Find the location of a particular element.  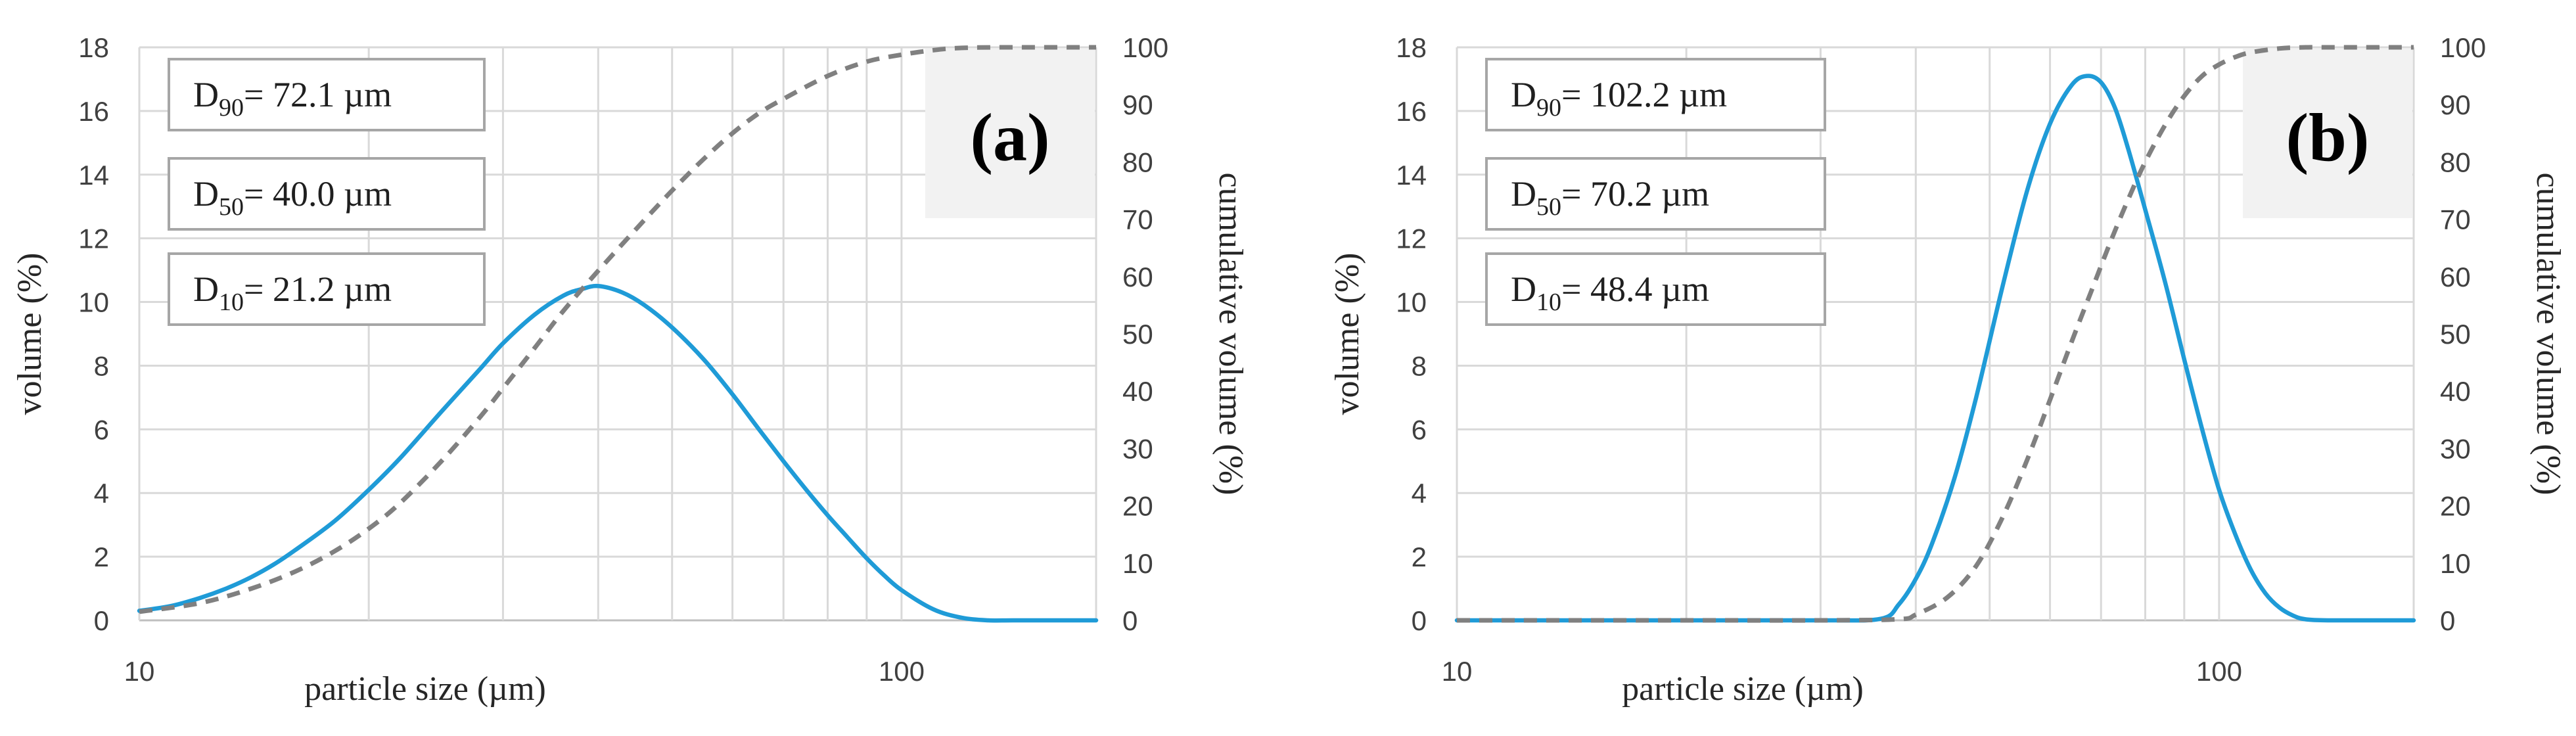

annotation-value: = 102.2 µm is located at coordinates (1644, 94).